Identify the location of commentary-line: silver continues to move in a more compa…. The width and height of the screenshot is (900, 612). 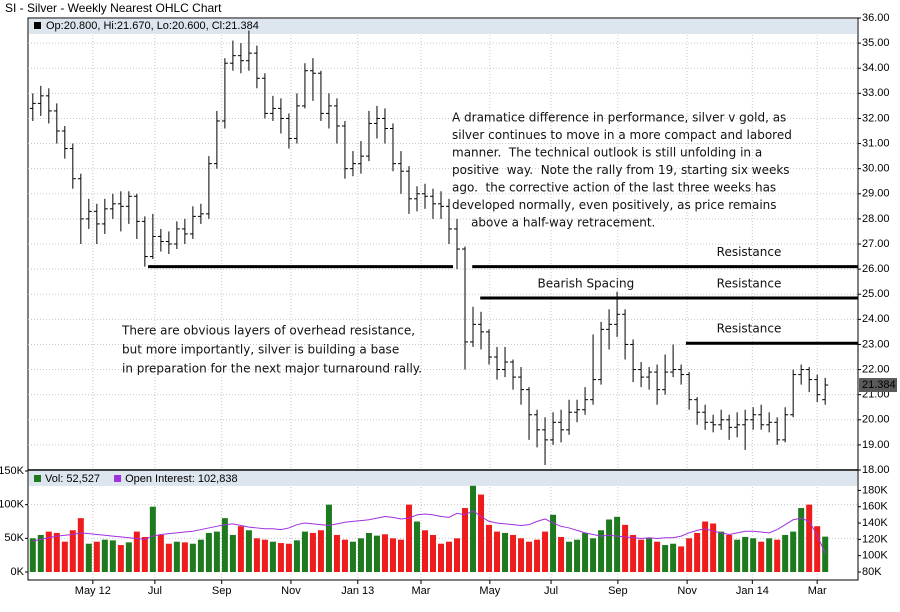
(622, 135).